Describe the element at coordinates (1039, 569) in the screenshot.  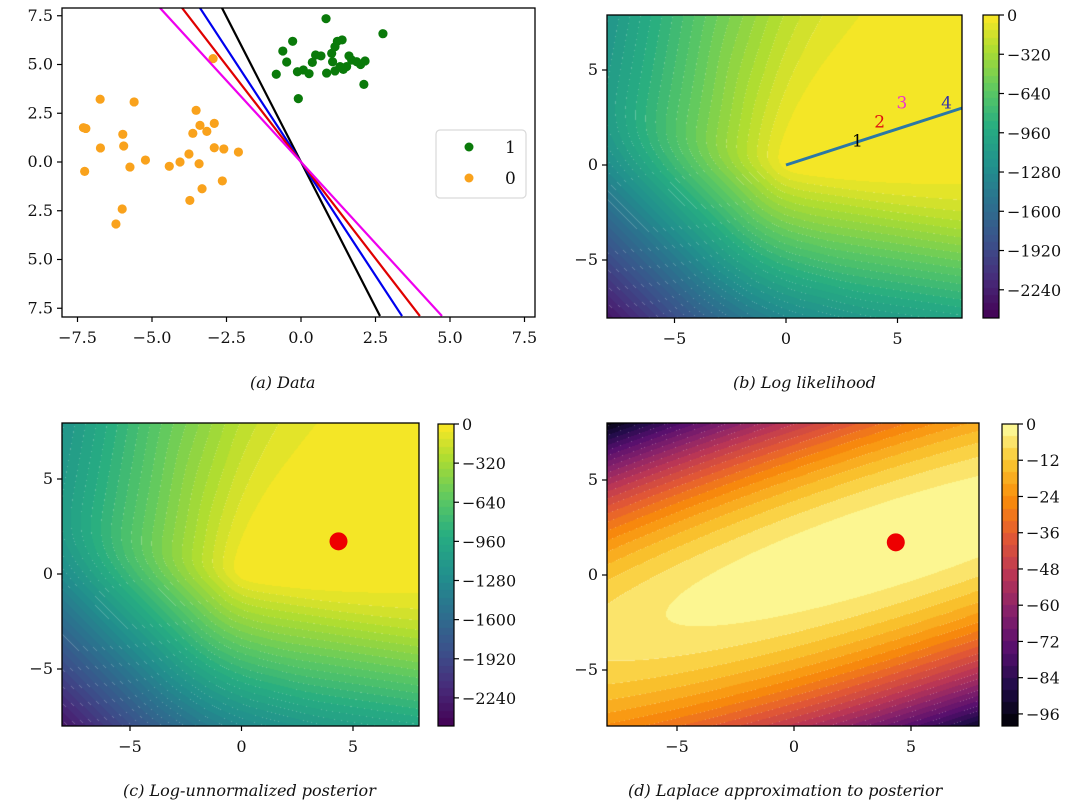
I see `colorbar-ticks: 0 −12 −24 −36 −48 −60 −72 −84 −96` at that location.